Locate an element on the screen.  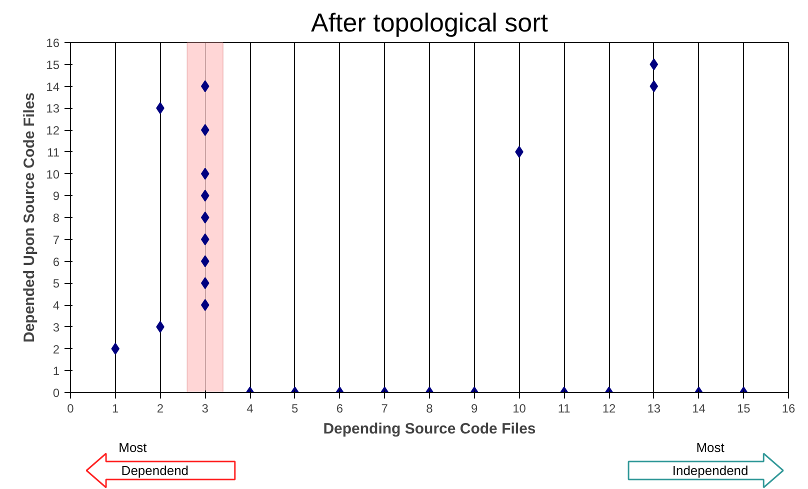
x-tick-label: 7 is located at coordinates (384, 409).